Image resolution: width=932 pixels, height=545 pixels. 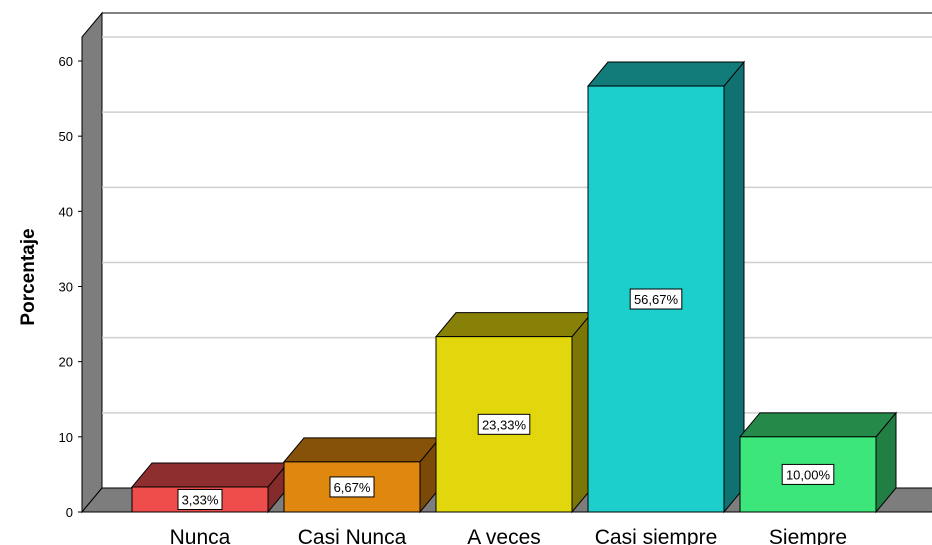 What do you see at coordinates (808, 535) in the screenshot?
I see `x-tick-label: Siempre` at bounding box center [808, 535].